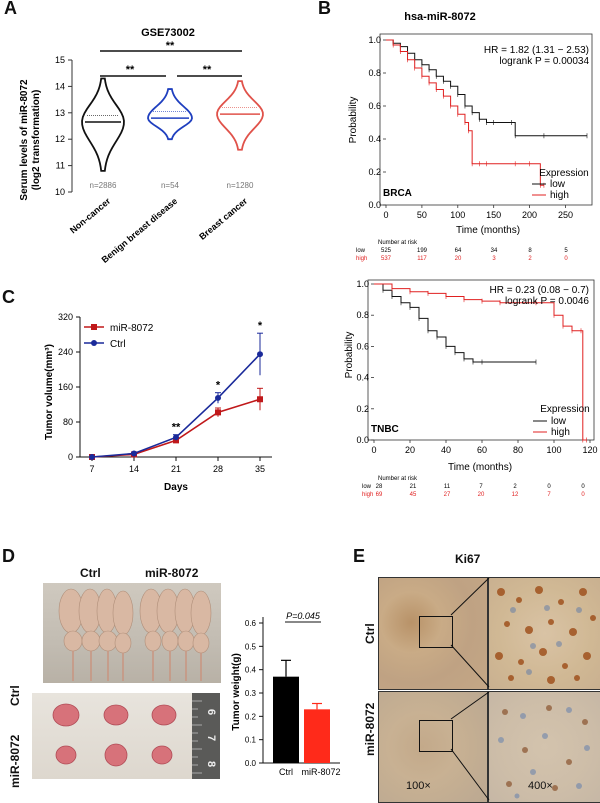  I want to click on mice-col-ctrl: Ctrl, so click(90, 573).